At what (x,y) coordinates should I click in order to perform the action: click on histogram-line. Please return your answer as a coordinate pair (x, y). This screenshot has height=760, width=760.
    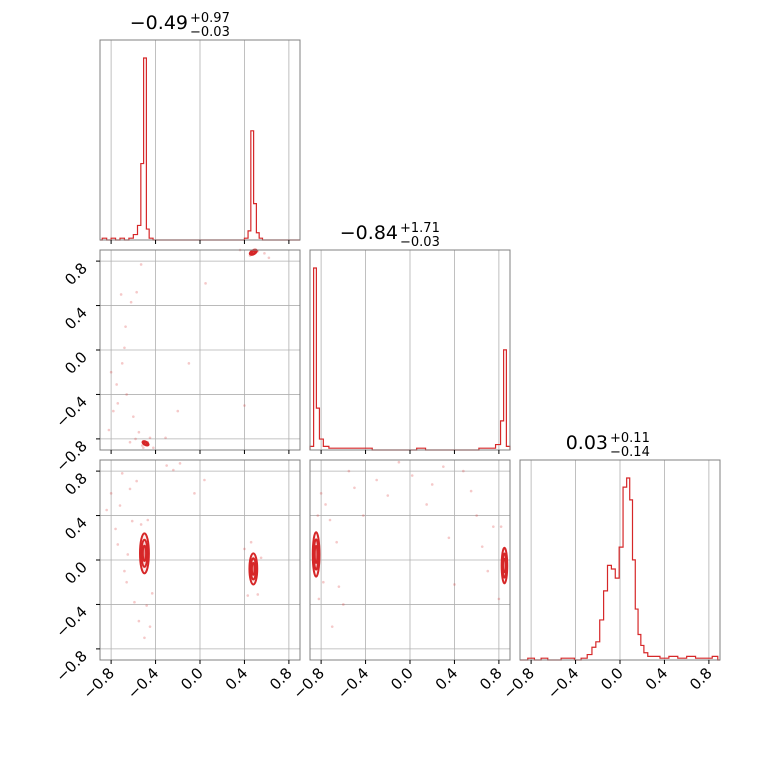
    Looking at the image, I should click on (620, 569).